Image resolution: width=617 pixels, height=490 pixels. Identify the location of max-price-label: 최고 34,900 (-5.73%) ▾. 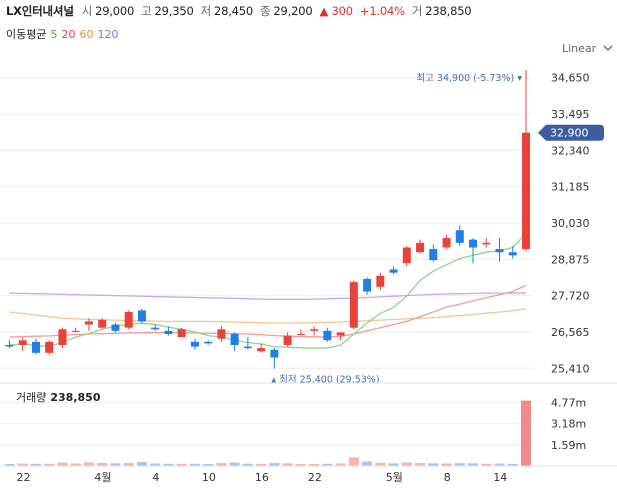
(469, 78).